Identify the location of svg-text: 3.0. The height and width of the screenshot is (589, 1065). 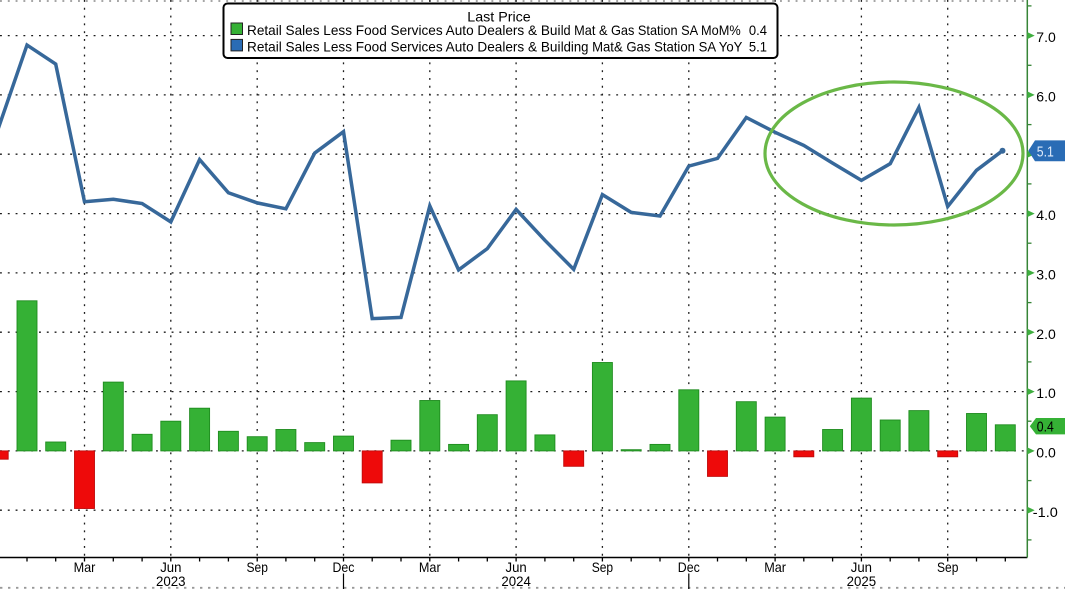
(1046, 275).